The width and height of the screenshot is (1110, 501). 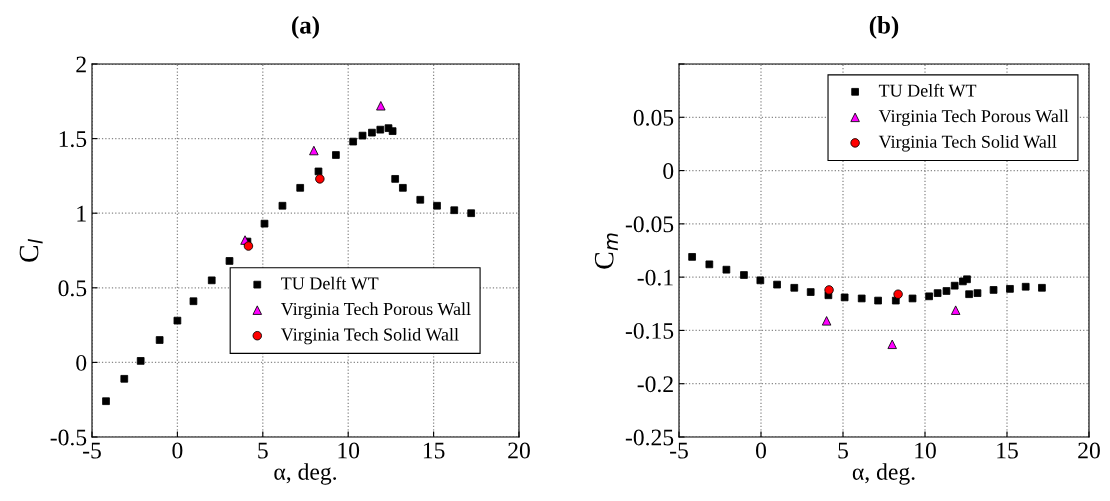 I want to click on chart-title: (a), so click(x=305, y=27).